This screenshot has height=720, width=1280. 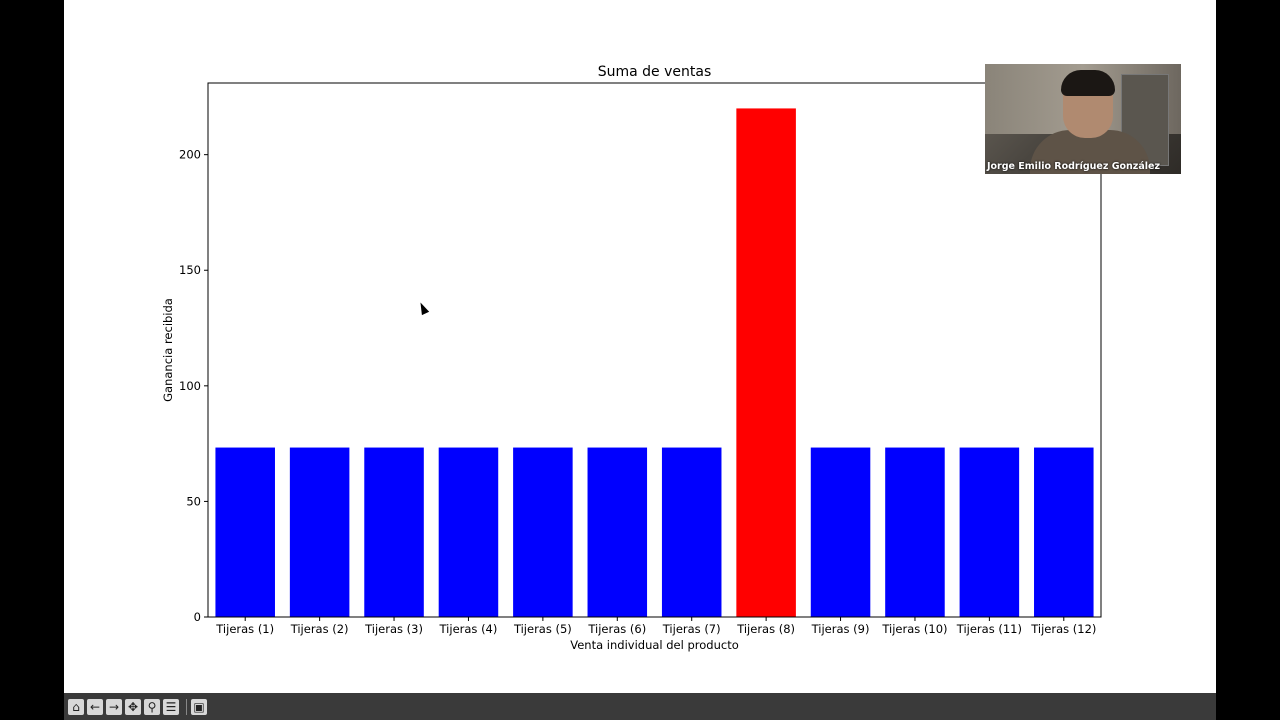 I want to click on x-tick-label: Tijeras (11), so click(x=989, y=629).